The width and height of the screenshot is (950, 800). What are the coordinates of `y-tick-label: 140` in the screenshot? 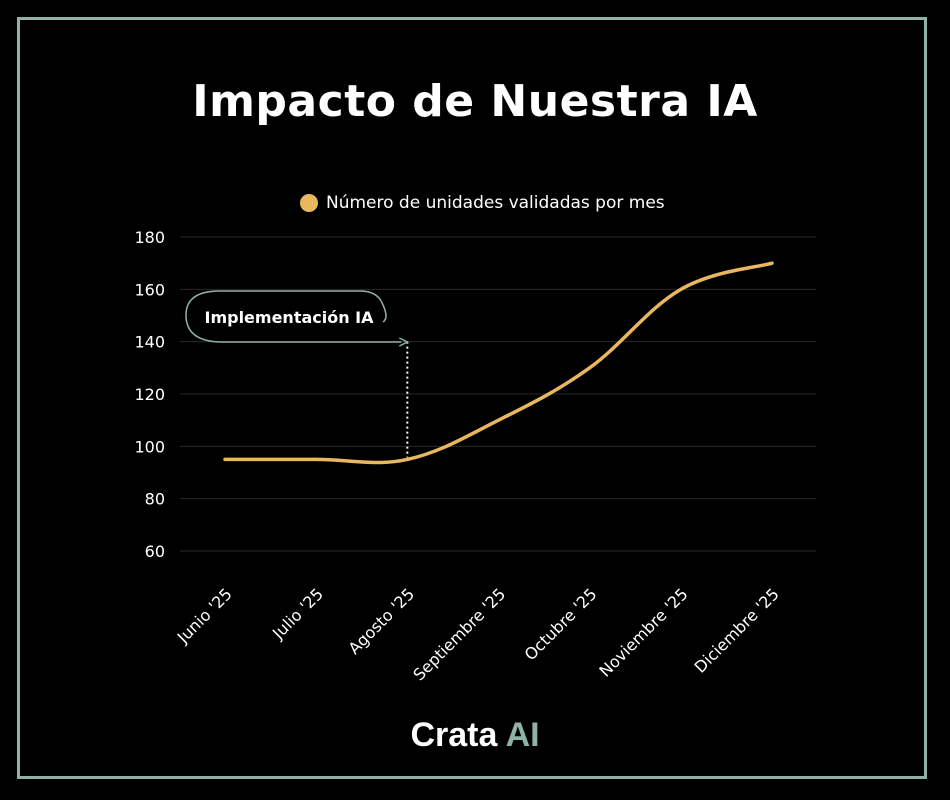 It's located at (149, 342).